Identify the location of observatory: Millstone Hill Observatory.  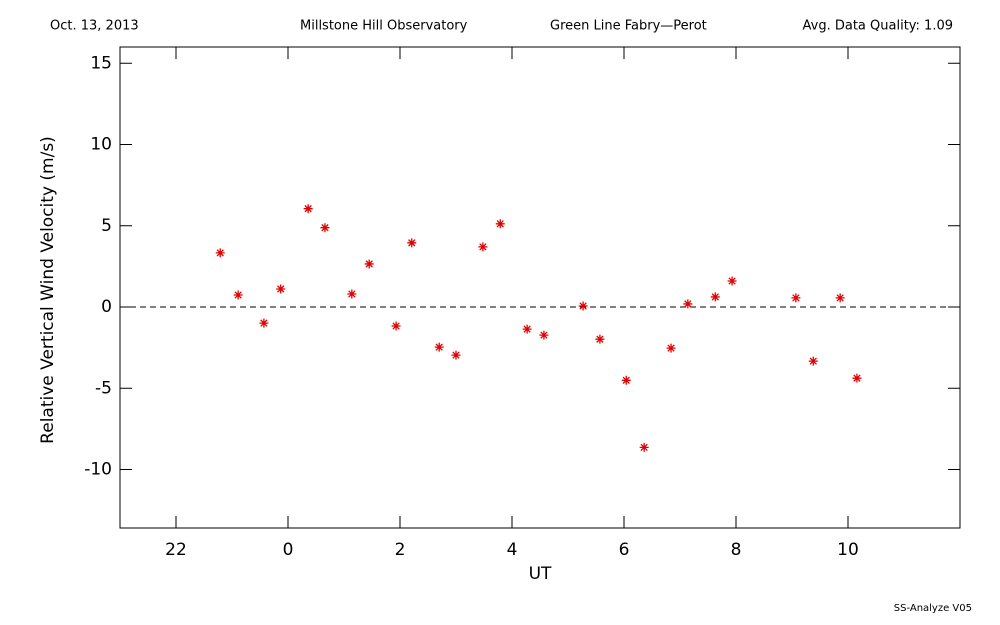
(384, 26).